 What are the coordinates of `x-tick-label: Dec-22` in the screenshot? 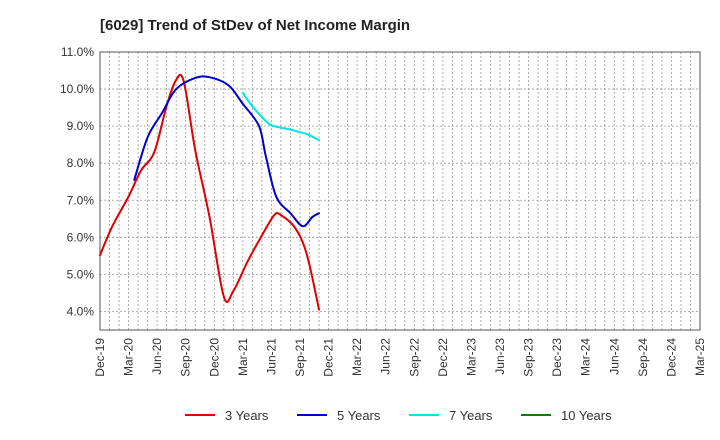 It's located at (443, 357).